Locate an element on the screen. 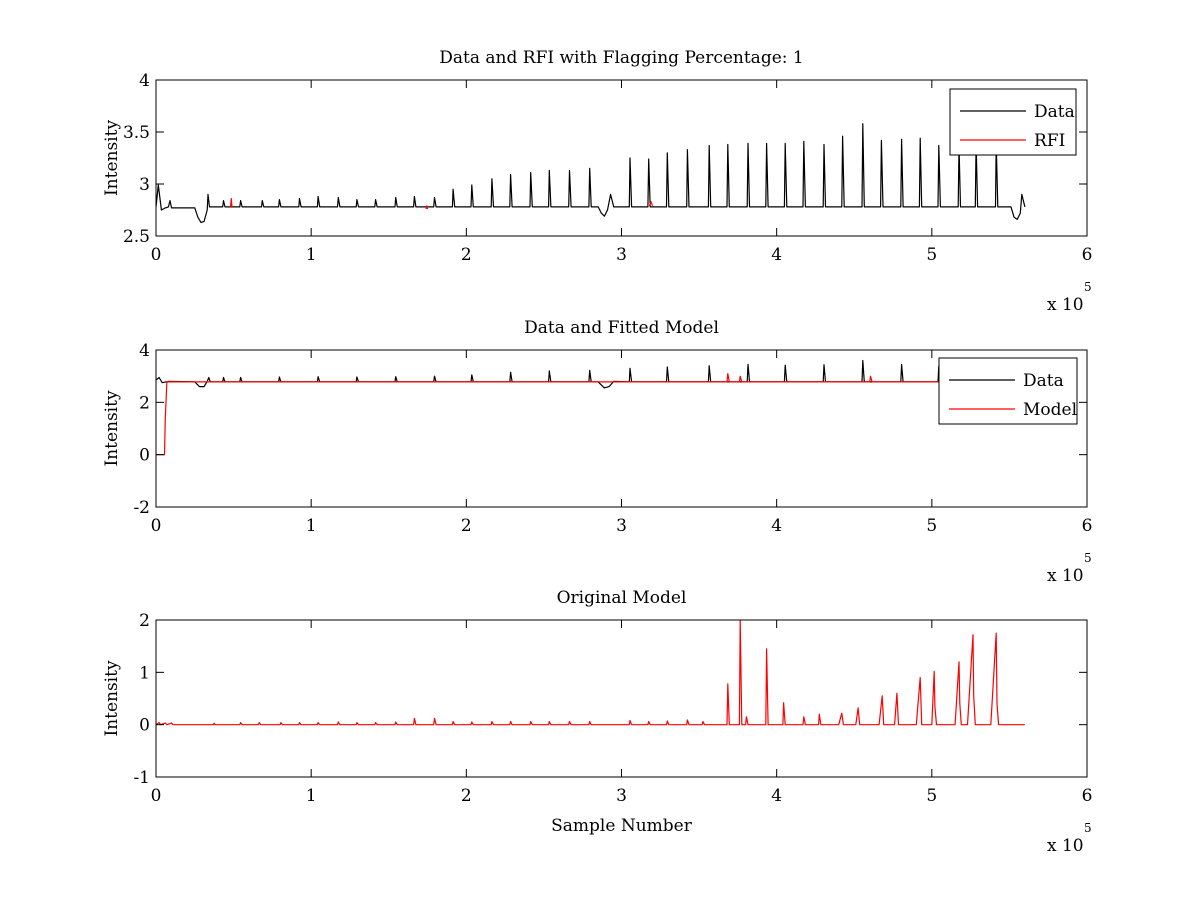  x-axis-label: Sample Number is located at coordinates (622, 826).